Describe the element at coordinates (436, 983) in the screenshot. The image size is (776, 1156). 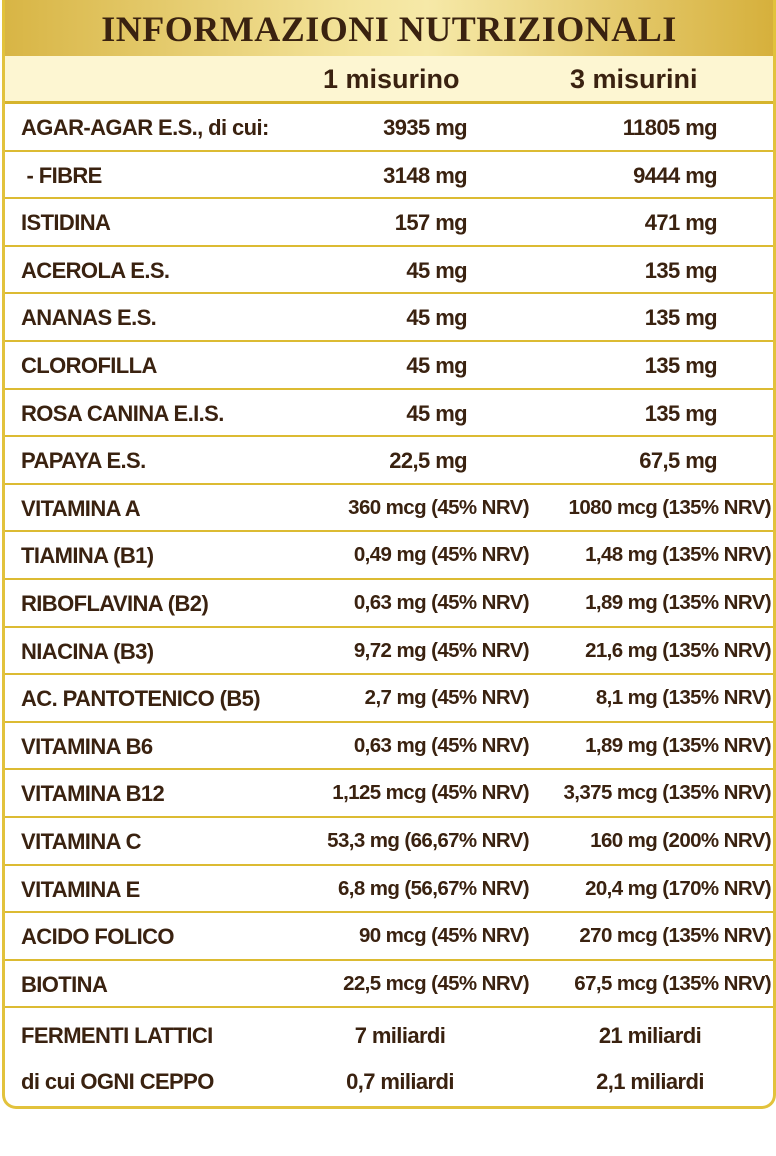
I see `nutrient-value: 22,5 mcg (45% NRV)` at that location.